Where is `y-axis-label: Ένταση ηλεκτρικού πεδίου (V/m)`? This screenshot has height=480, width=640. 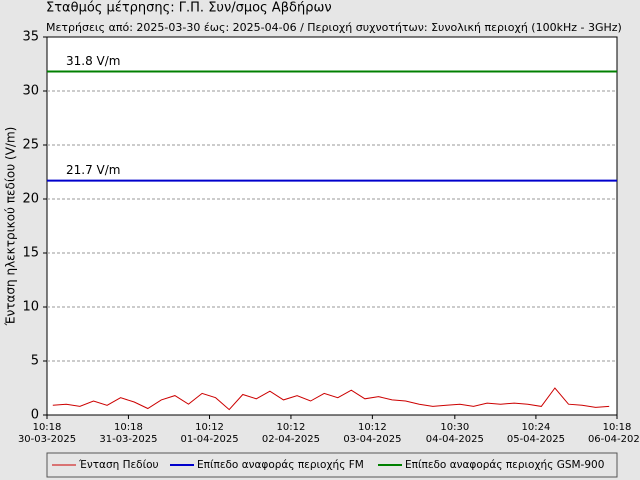 y-axis-label: Ένταση ηλεκτρικού πεδίου (V/m) is located at coordinates (11, 227).